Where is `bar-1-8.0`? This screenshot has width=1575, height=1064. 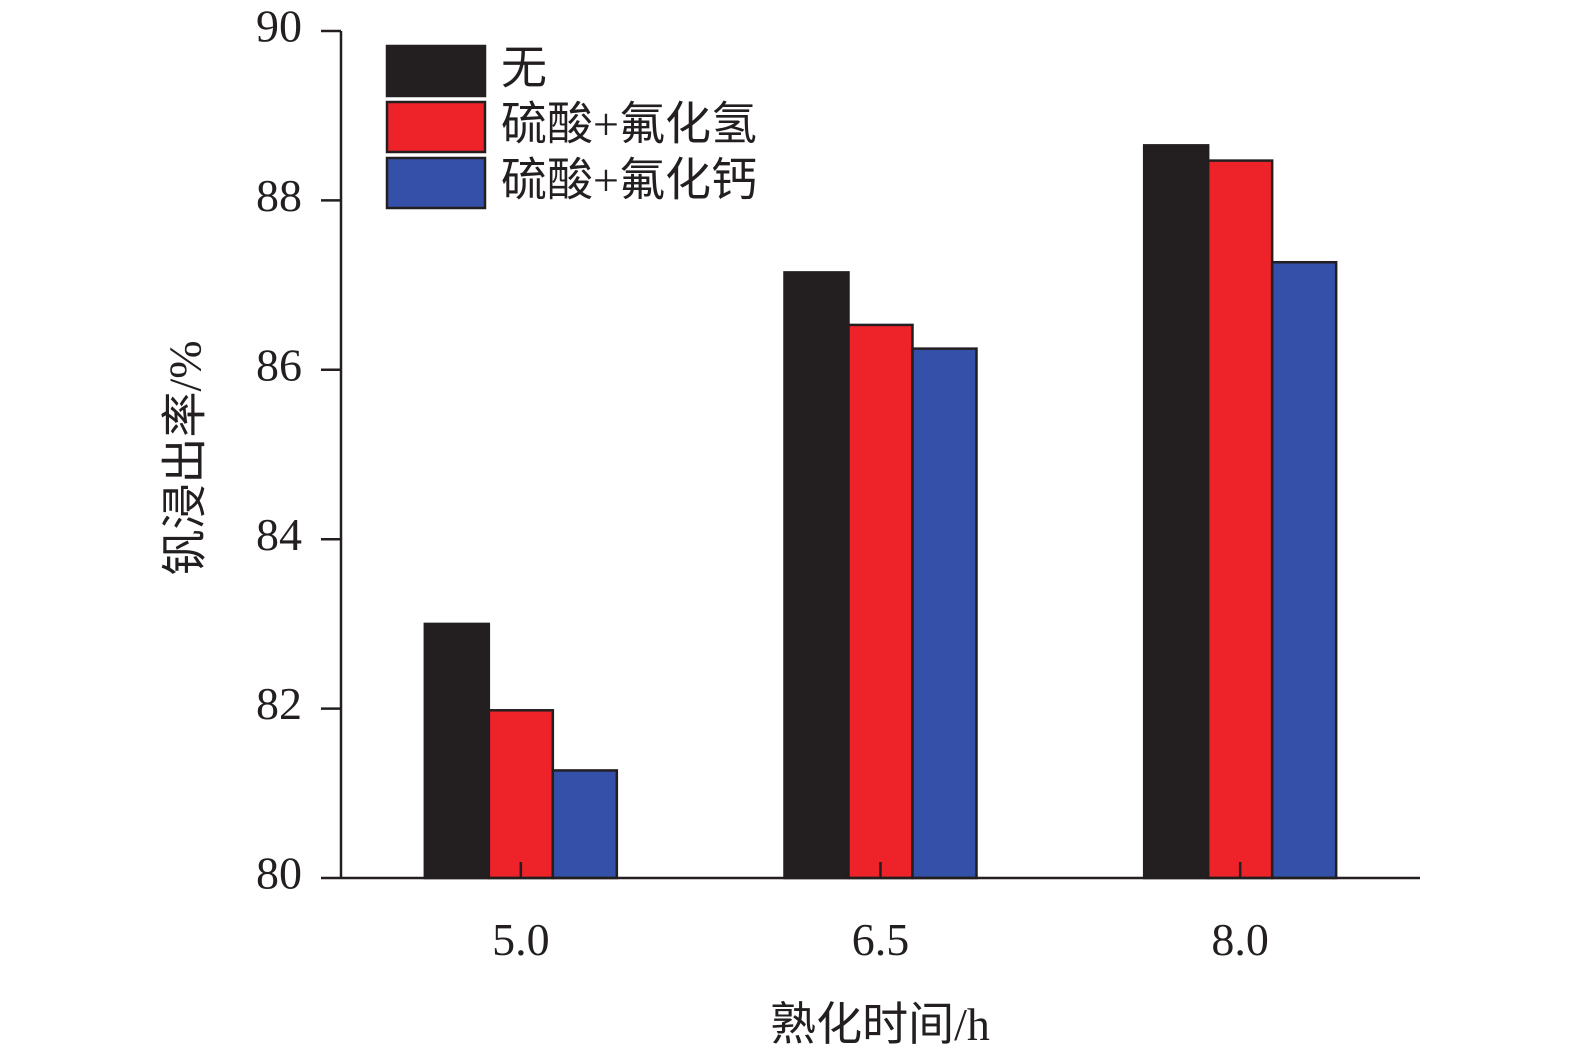
bar-1-8.0 is located at coordinates (1176, 512).